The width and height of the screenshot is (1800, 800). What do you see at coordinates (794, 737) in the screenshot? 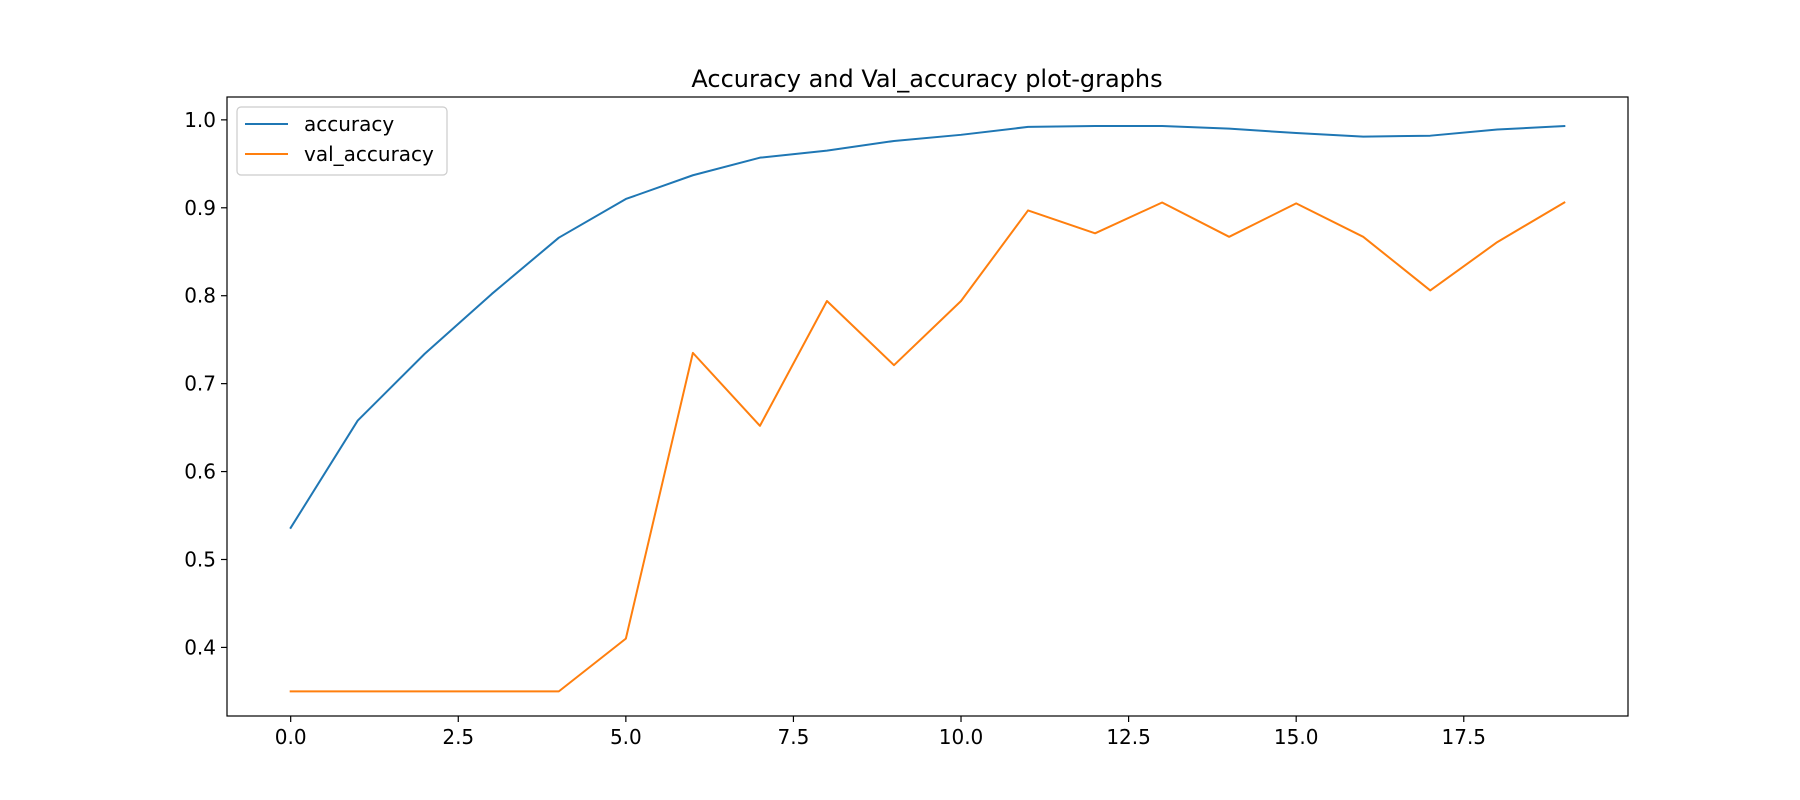
I see `x-tick-label: 7.5` at bounding box center [794, 737].